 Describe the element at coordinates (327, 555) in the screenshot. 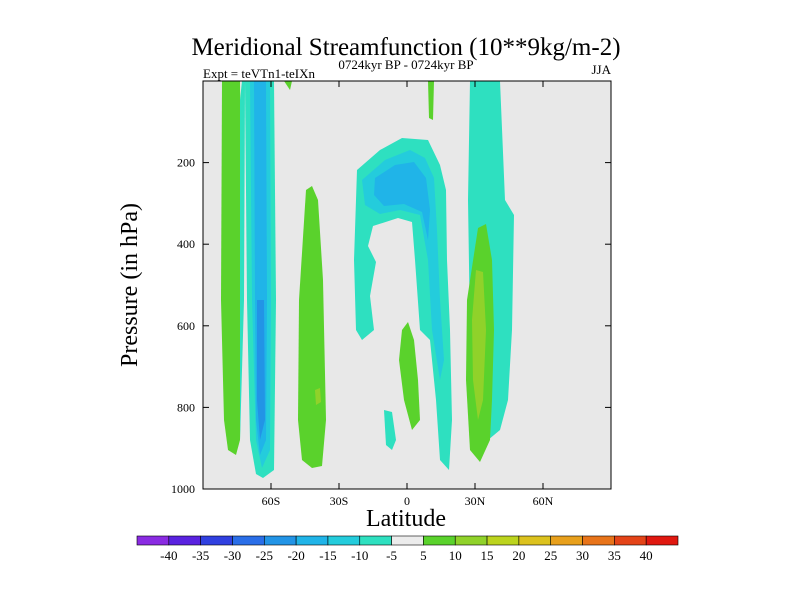

I see `colorbar-label-5: -15` at that location.